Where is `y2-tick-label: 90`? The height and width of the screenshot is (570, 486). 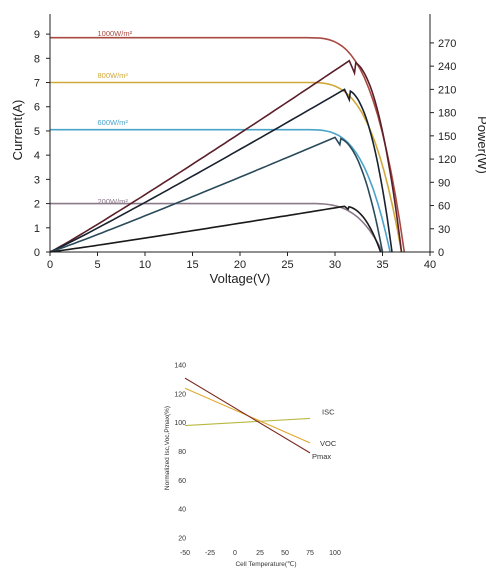
y2-tick-label: 90 is located at coordinates (444, 183).